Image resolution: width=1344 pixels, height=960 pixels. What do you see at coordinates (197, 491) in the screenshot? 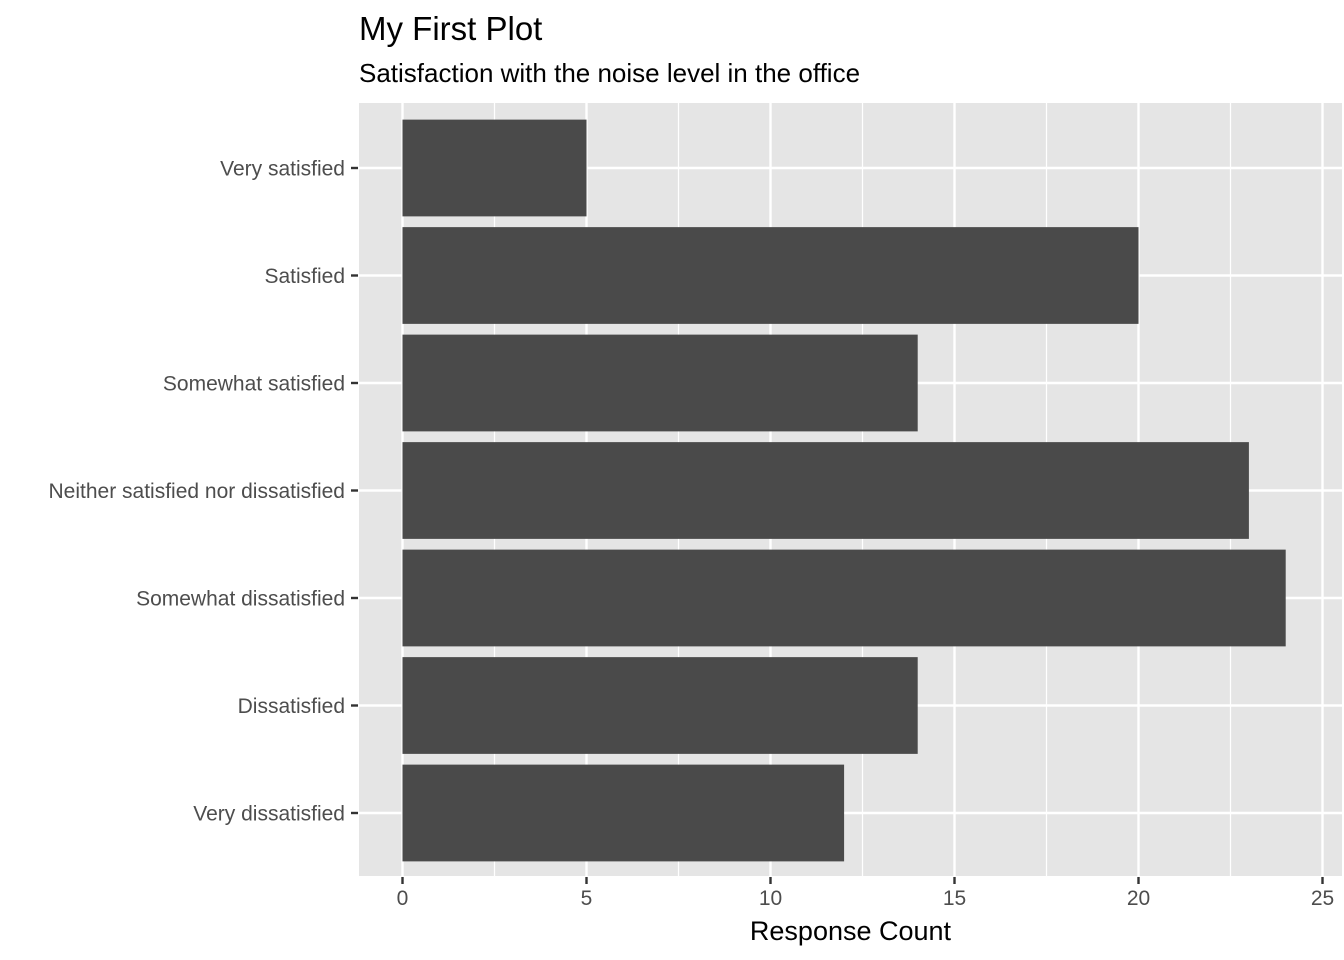
I see `y-tick-label: Neither satisfied nor dissatisfied` at bounding box center [197, 491].